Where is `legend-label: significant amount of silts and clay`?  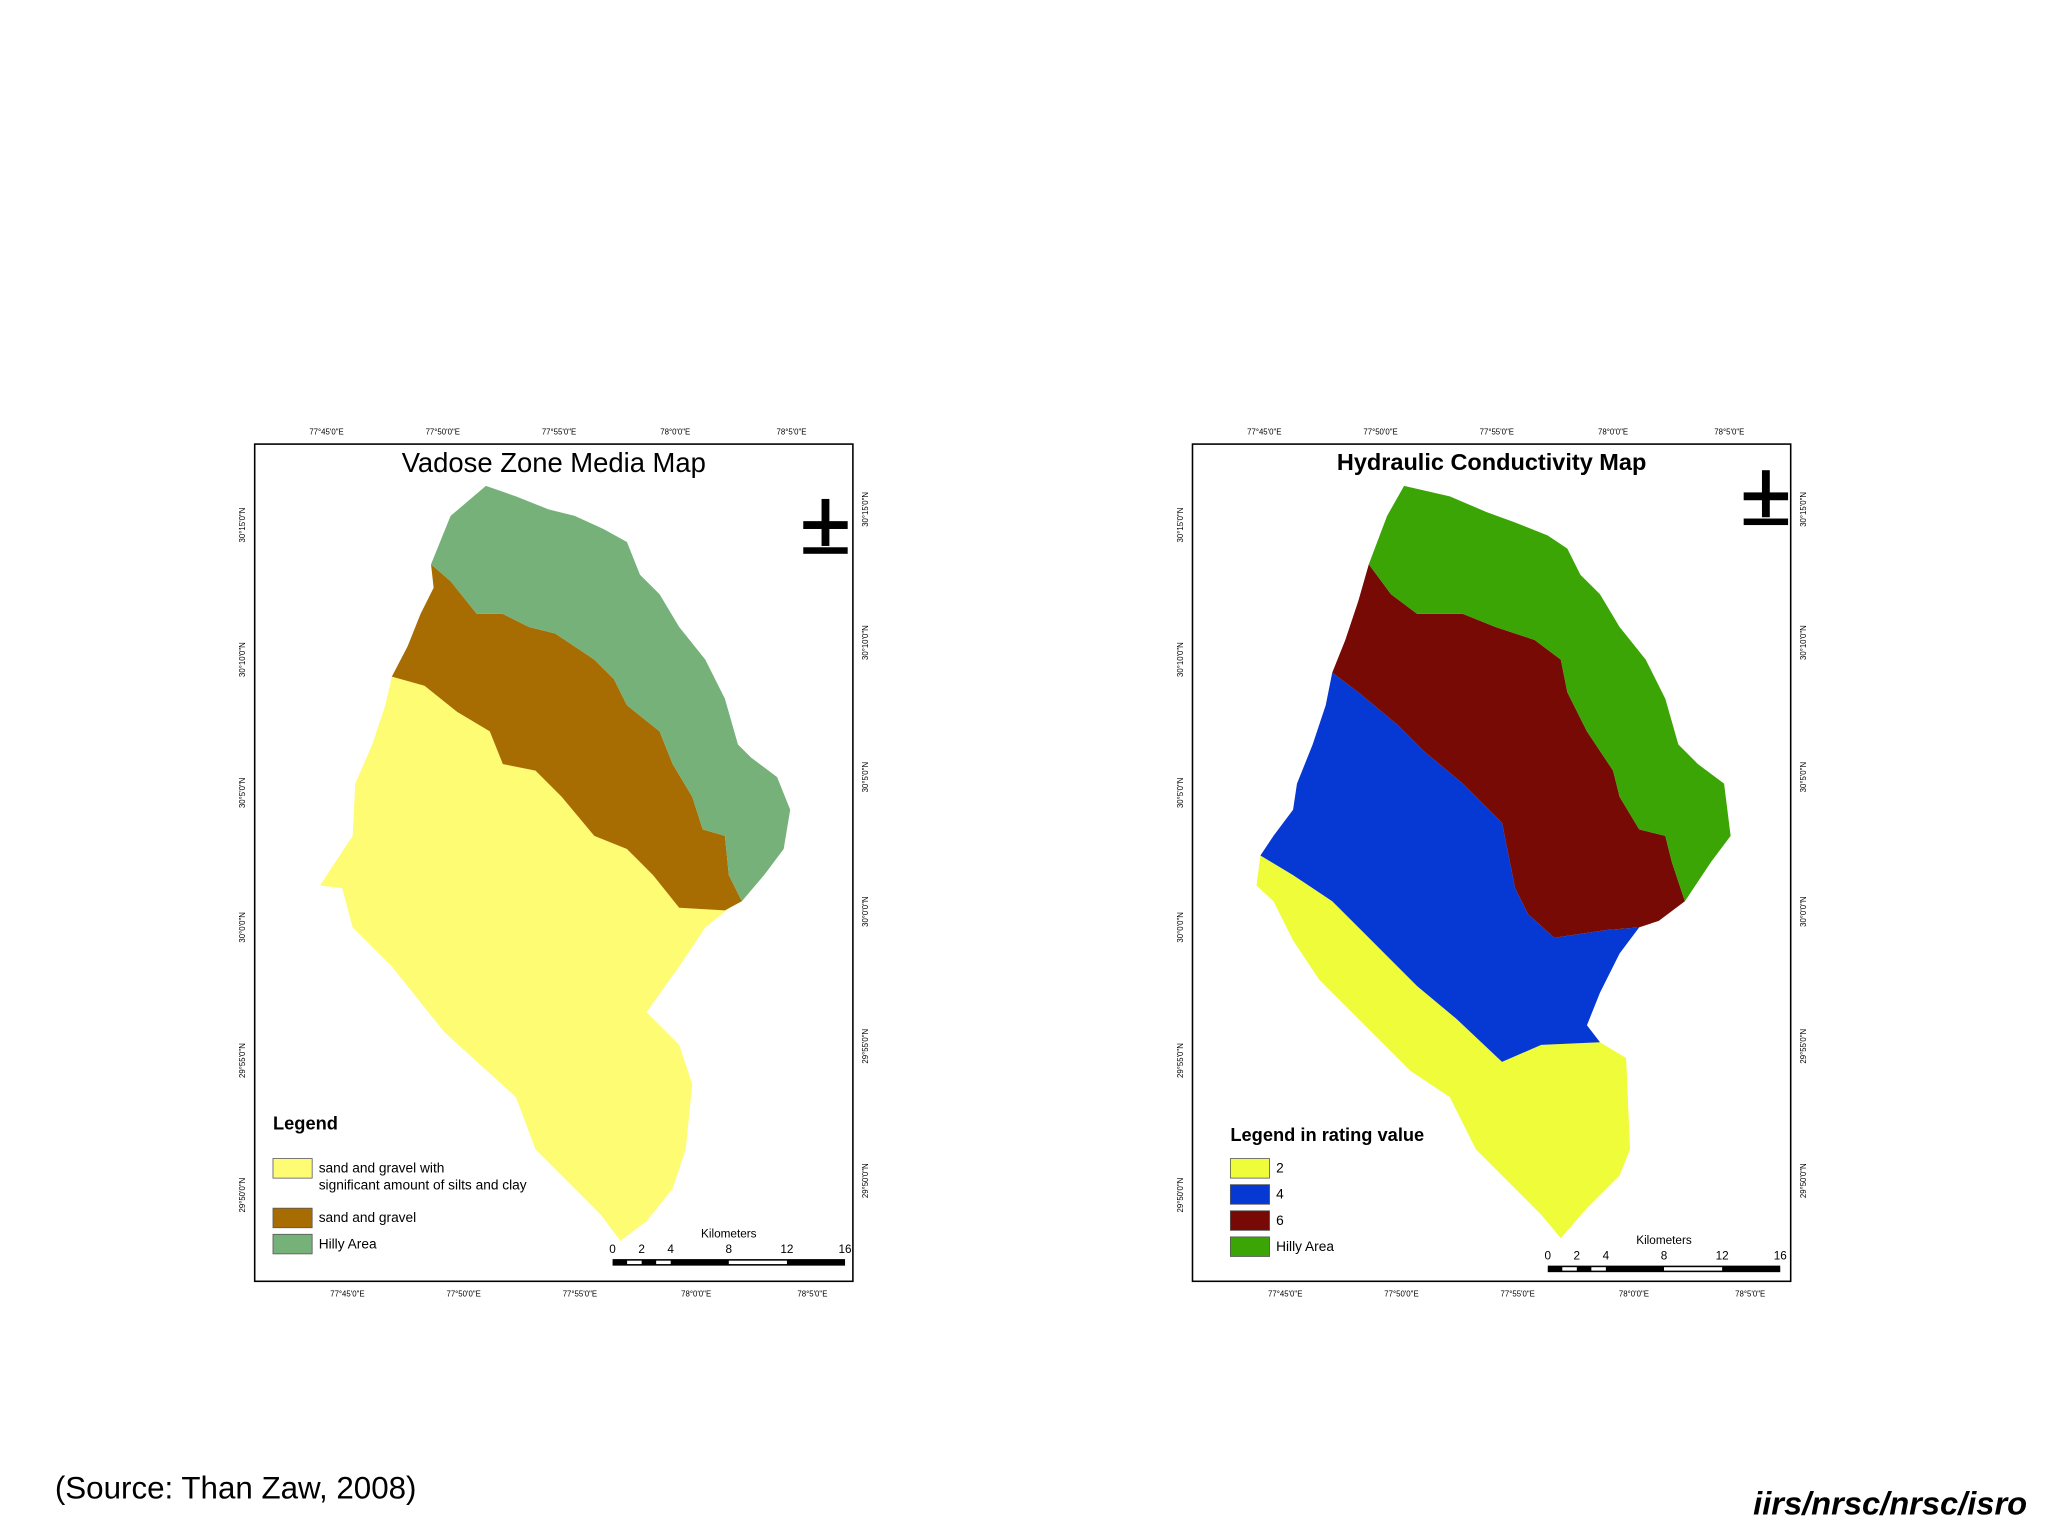 legend-label: significant amount of silts and clay is located at coordinates (423, 1185).